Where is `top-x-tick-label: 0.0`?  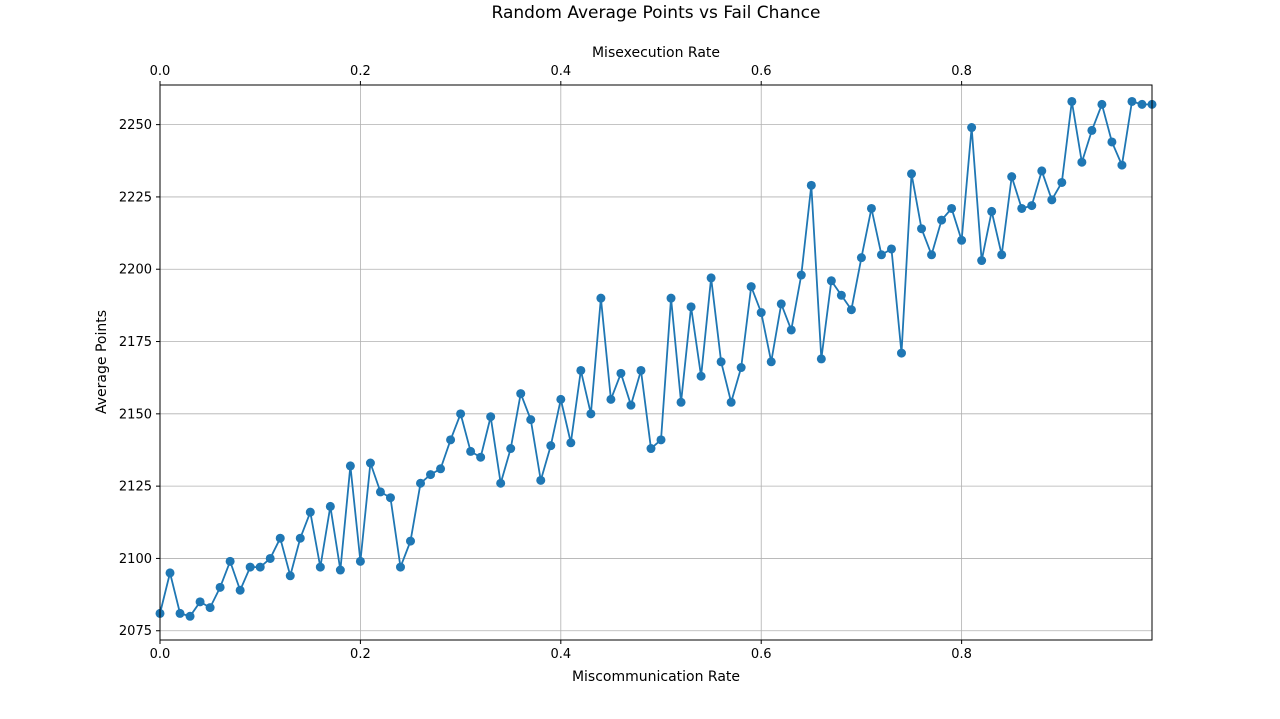 top-x-tick-label: 0.0 is located at coordinates (160, 71).